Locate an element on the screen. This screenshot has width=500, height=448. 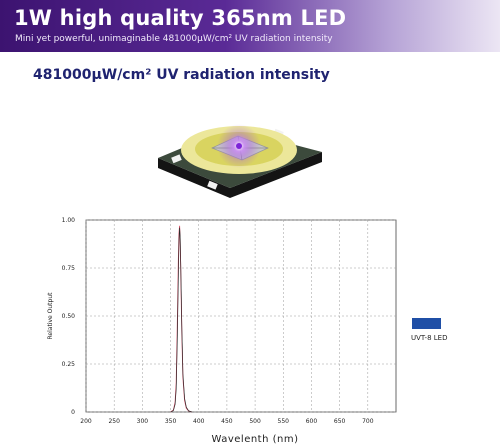
x-tick-label: 400 is located at coordinates (199, 421).